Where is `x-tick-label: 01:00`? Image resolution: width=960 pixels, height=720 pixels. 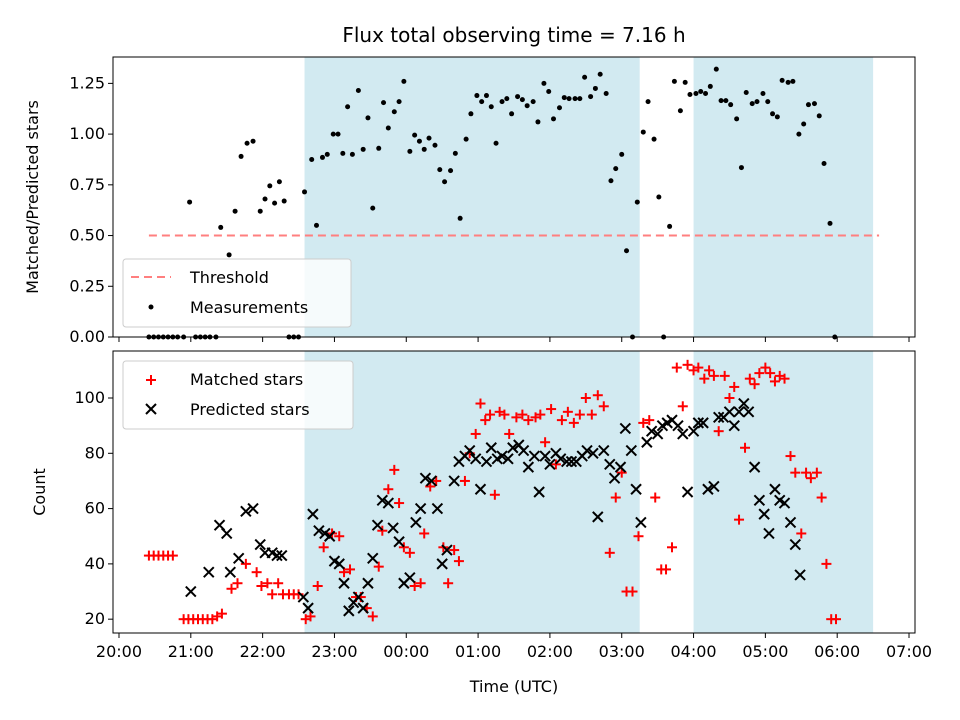
x-tick-label: 01:00 is located at coordinates (478, 651).